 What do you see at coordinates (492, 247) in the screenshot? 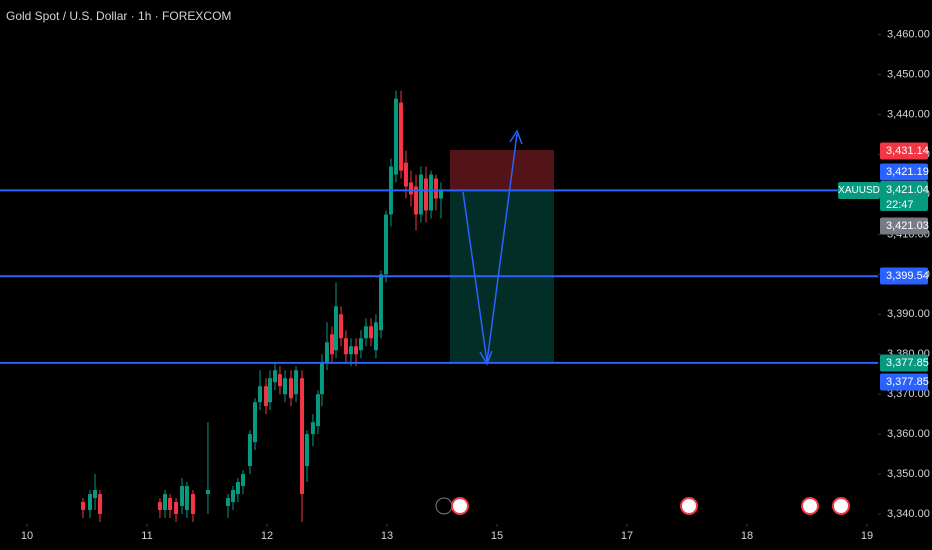
I see `arrows` at bounding box center [492, 247].